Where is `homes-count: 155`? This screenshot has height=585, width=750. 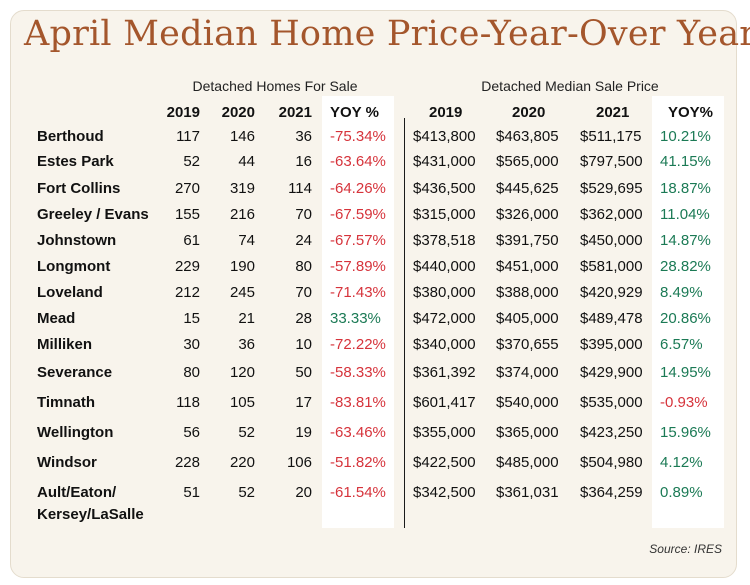 homes-count: 155 is located at coordinates (187, 214).